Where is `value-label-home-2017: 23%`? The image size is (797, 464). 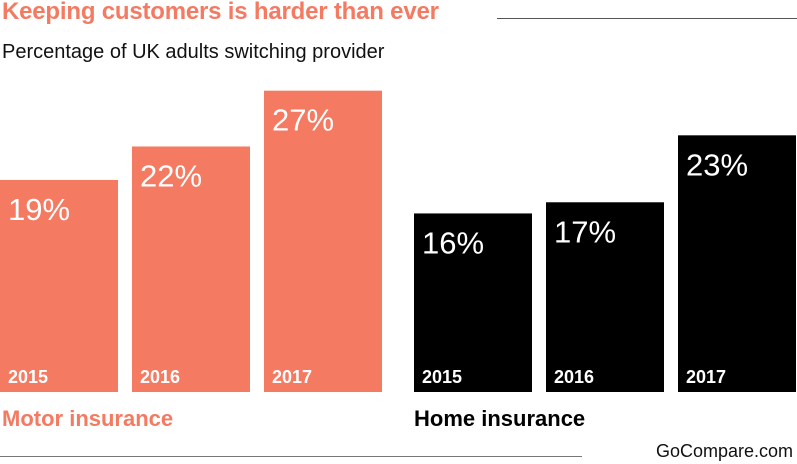
value-label-home-2017: 23% is located at coordinates (717, 164).